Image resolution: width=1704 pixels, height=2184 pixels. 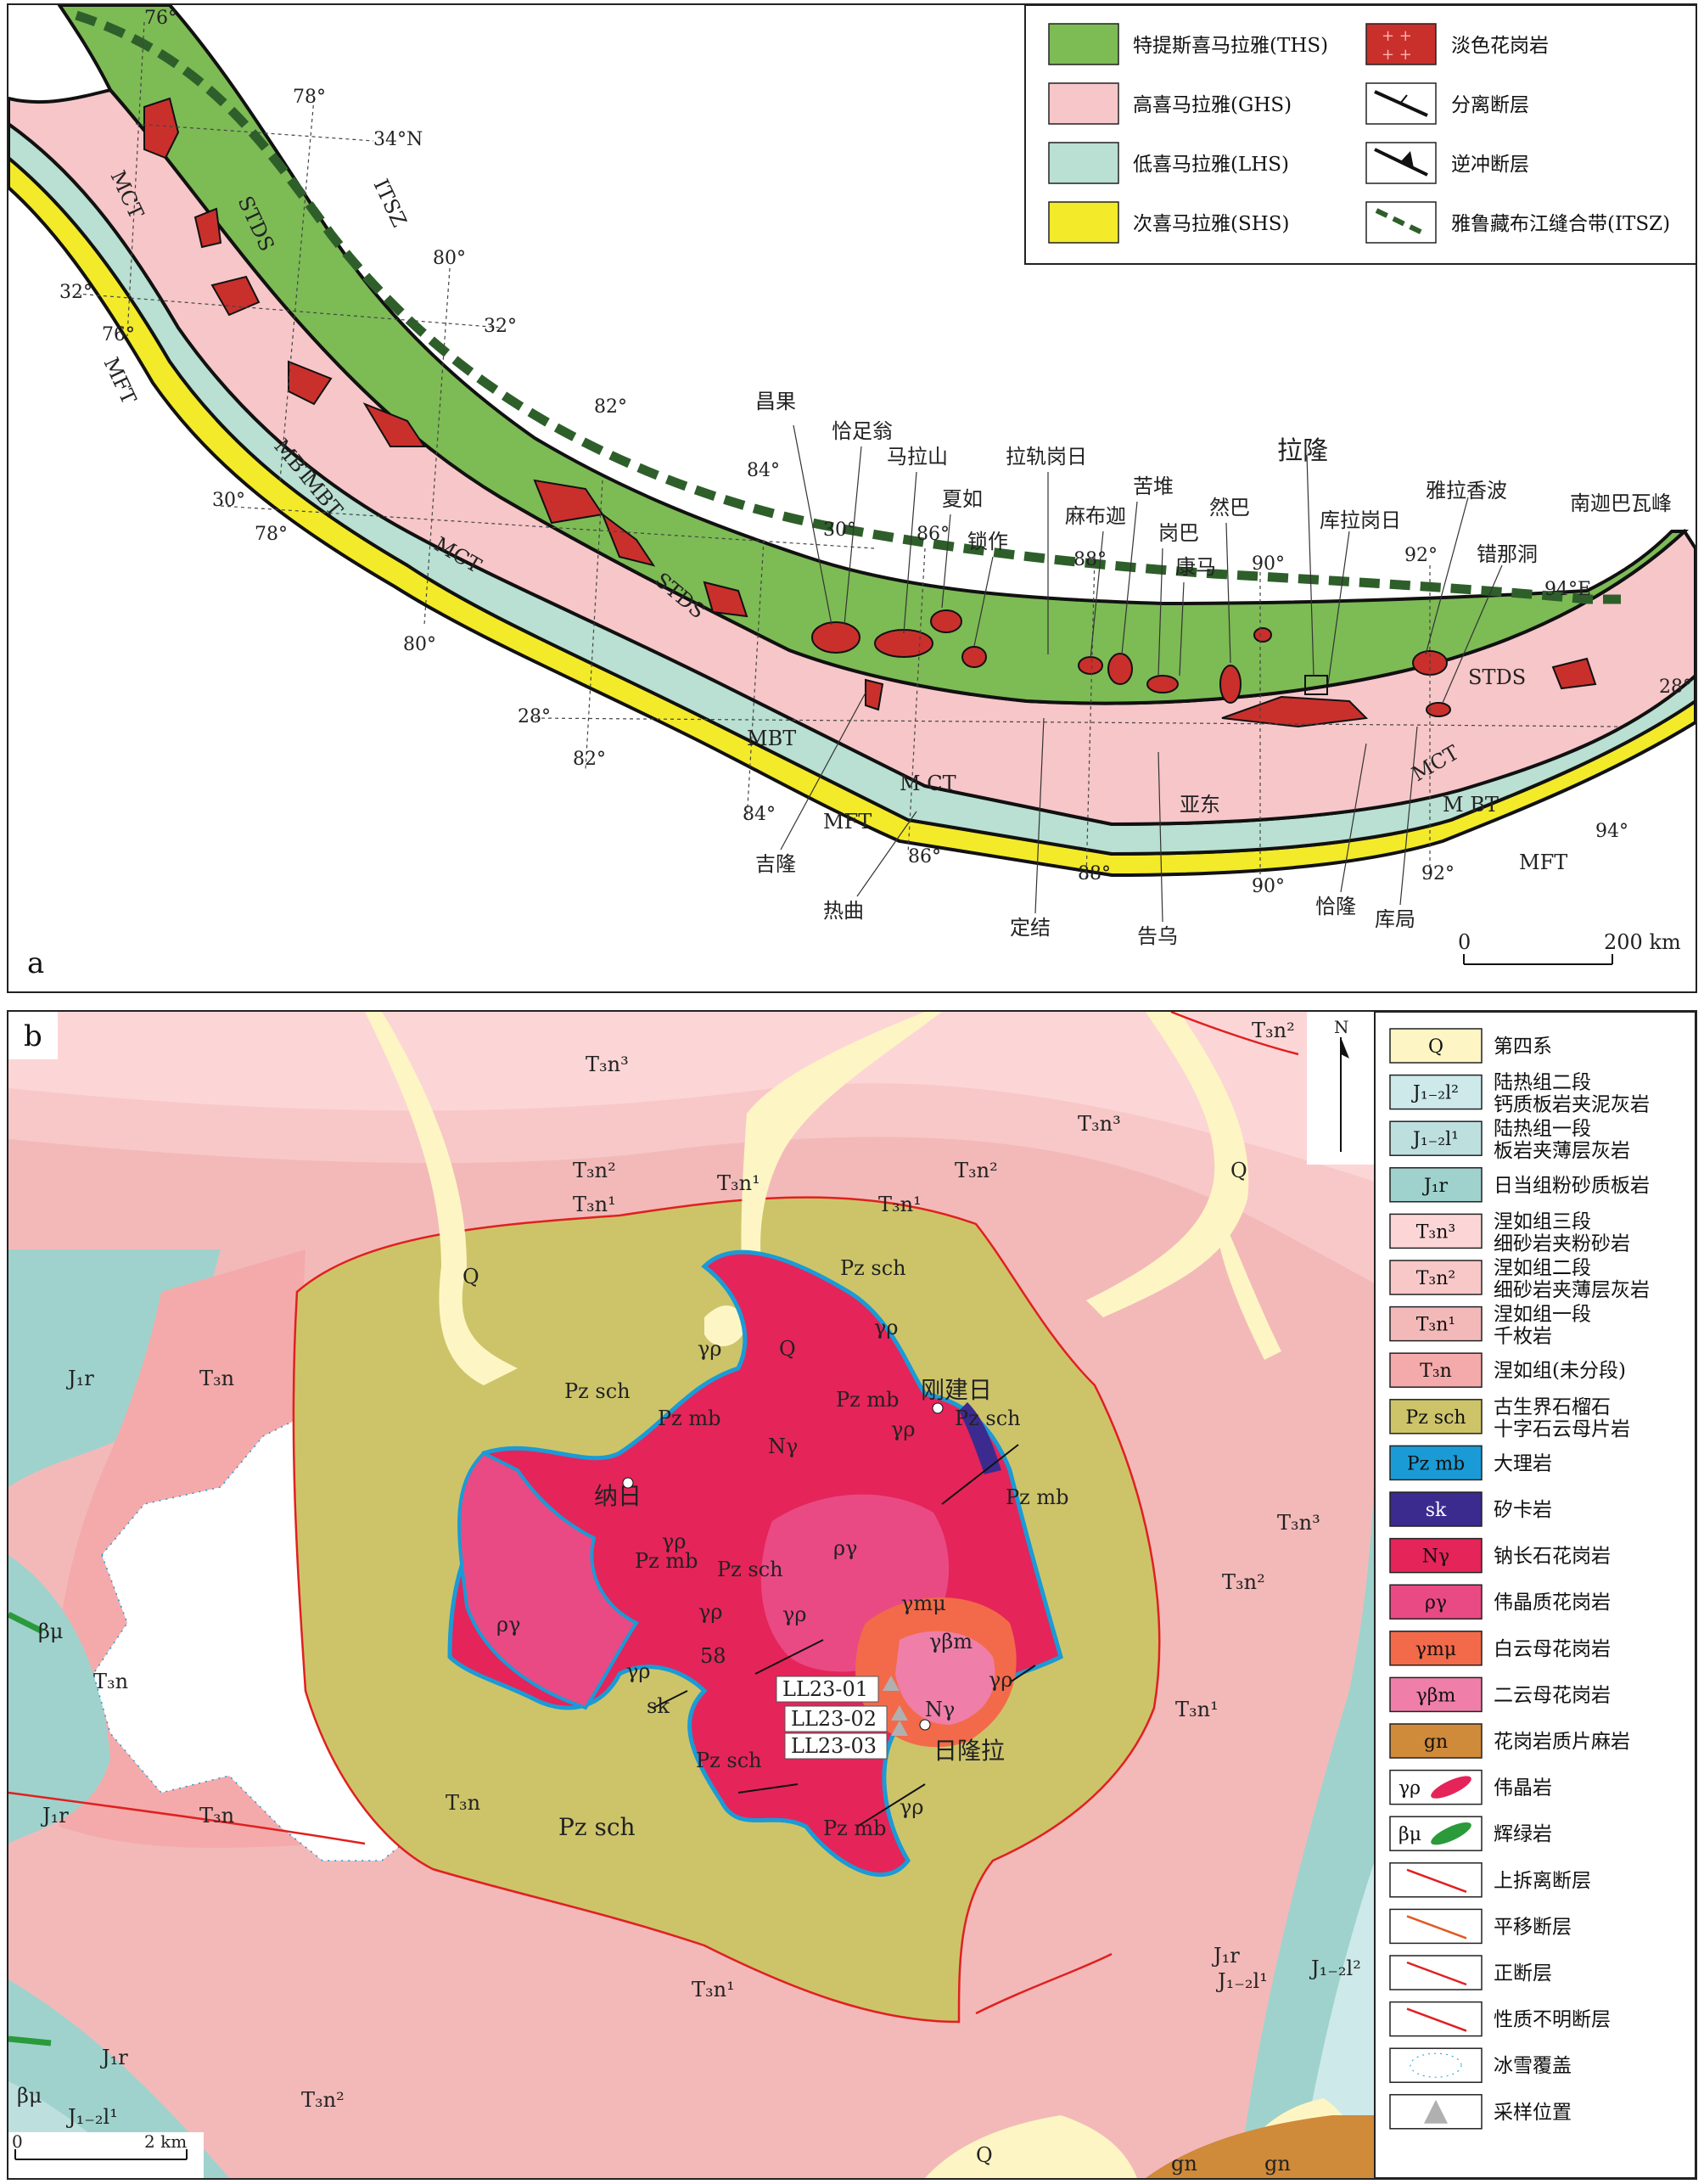 I want to click on legend-label: 古生界石榴石, so click(x=1552, y=1407).